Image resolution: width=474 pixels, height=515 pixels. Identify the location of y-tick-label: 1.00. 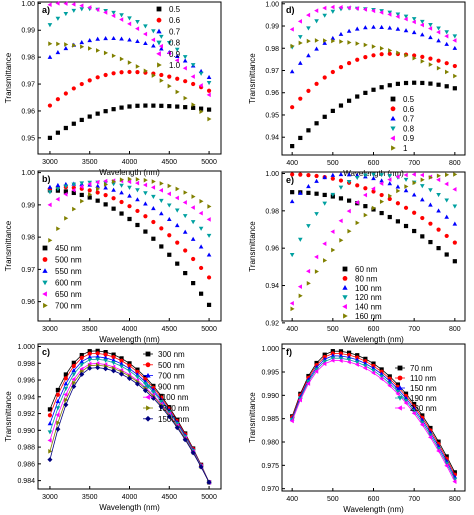
(28, 173).